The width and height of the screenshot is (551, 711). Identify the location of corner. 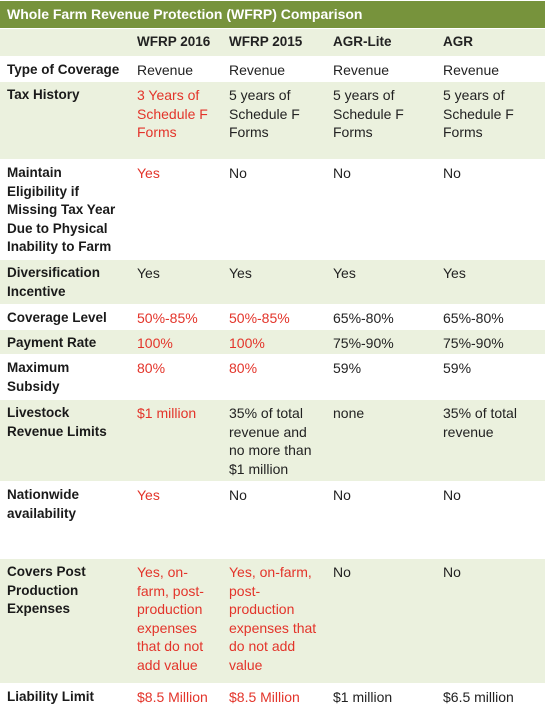
(65, 42).